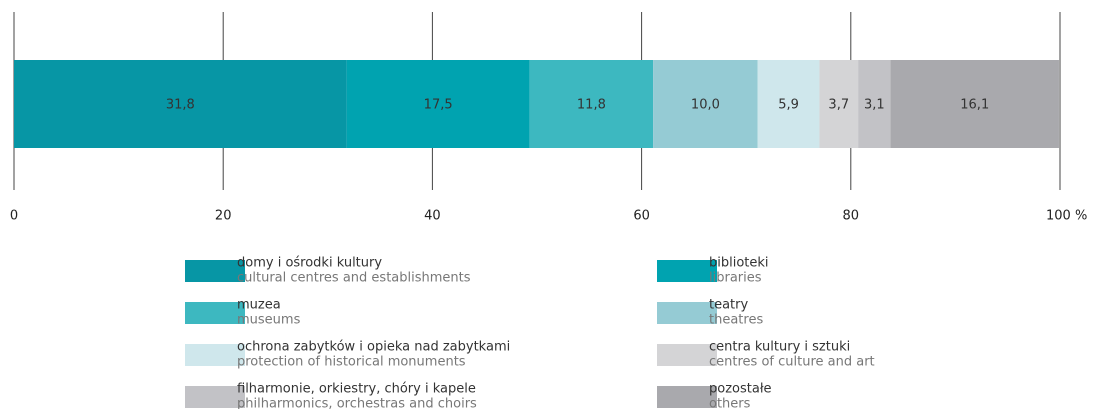 Image resolution: width=1093 pixels, height=409 pixels. What do you see at coordinates (736, 320) in the screenshot?
I see `legend-label-en: theatres` at bounding box center [736, 320].